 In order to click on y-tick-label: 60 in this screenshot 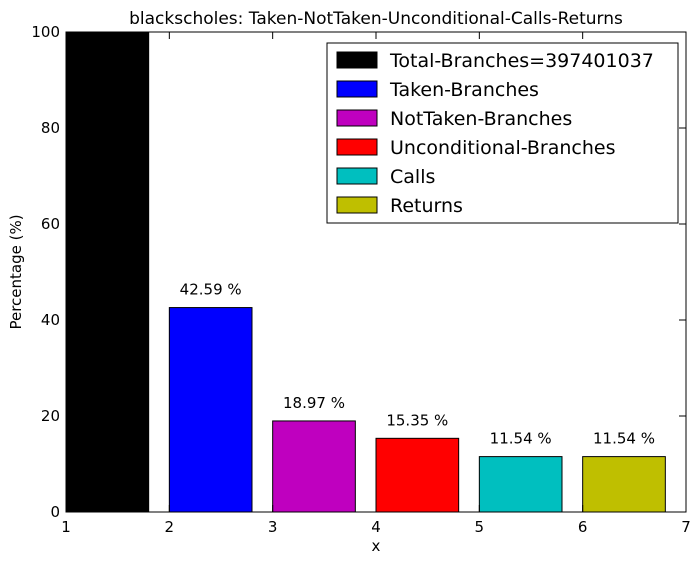, I will do `click(50, 224)`.